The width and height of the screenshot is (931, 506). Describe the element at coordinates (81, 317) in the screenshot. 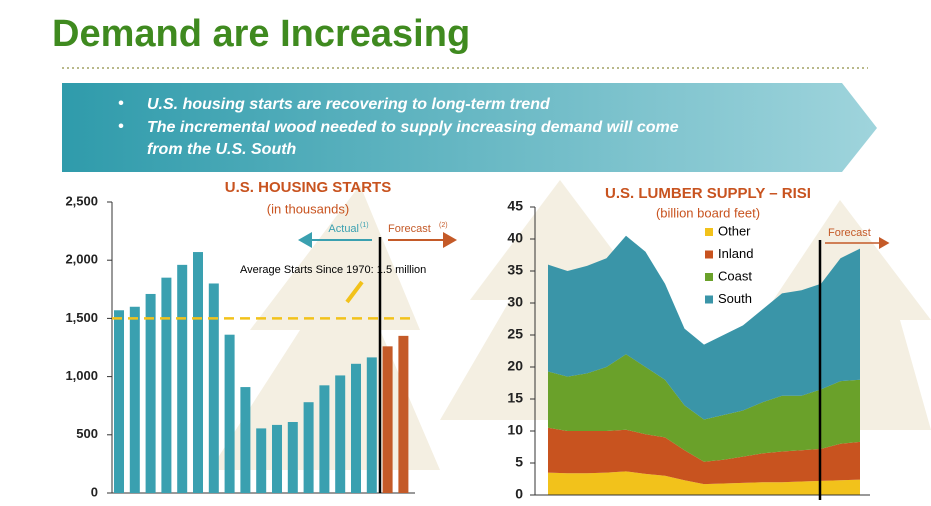

I see `y-tick-label: 1,500` at that location.